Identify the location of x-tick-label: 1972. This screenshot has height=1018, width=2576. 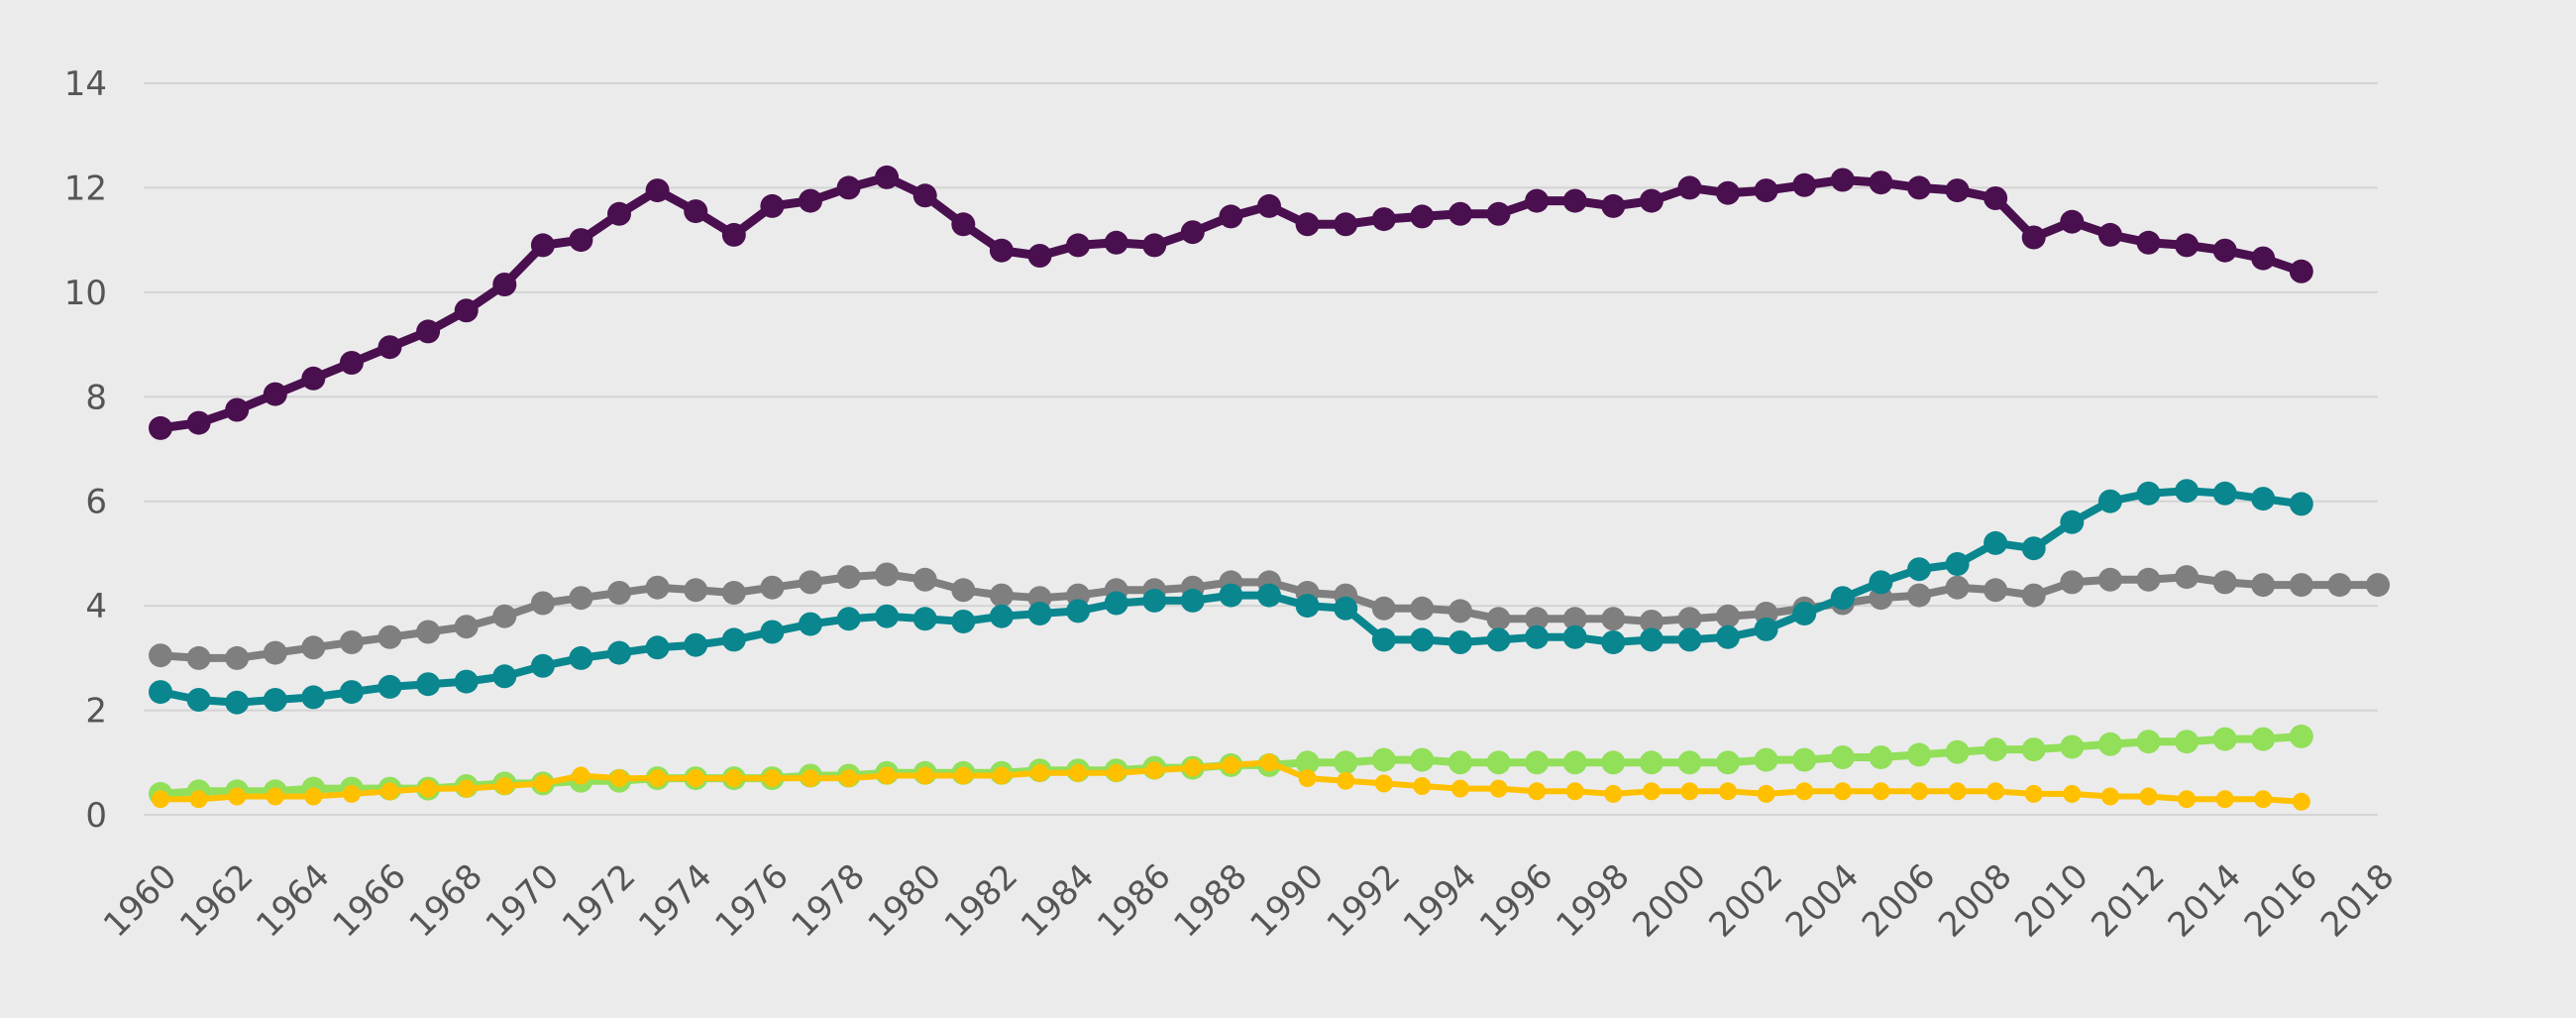
(599, 900).